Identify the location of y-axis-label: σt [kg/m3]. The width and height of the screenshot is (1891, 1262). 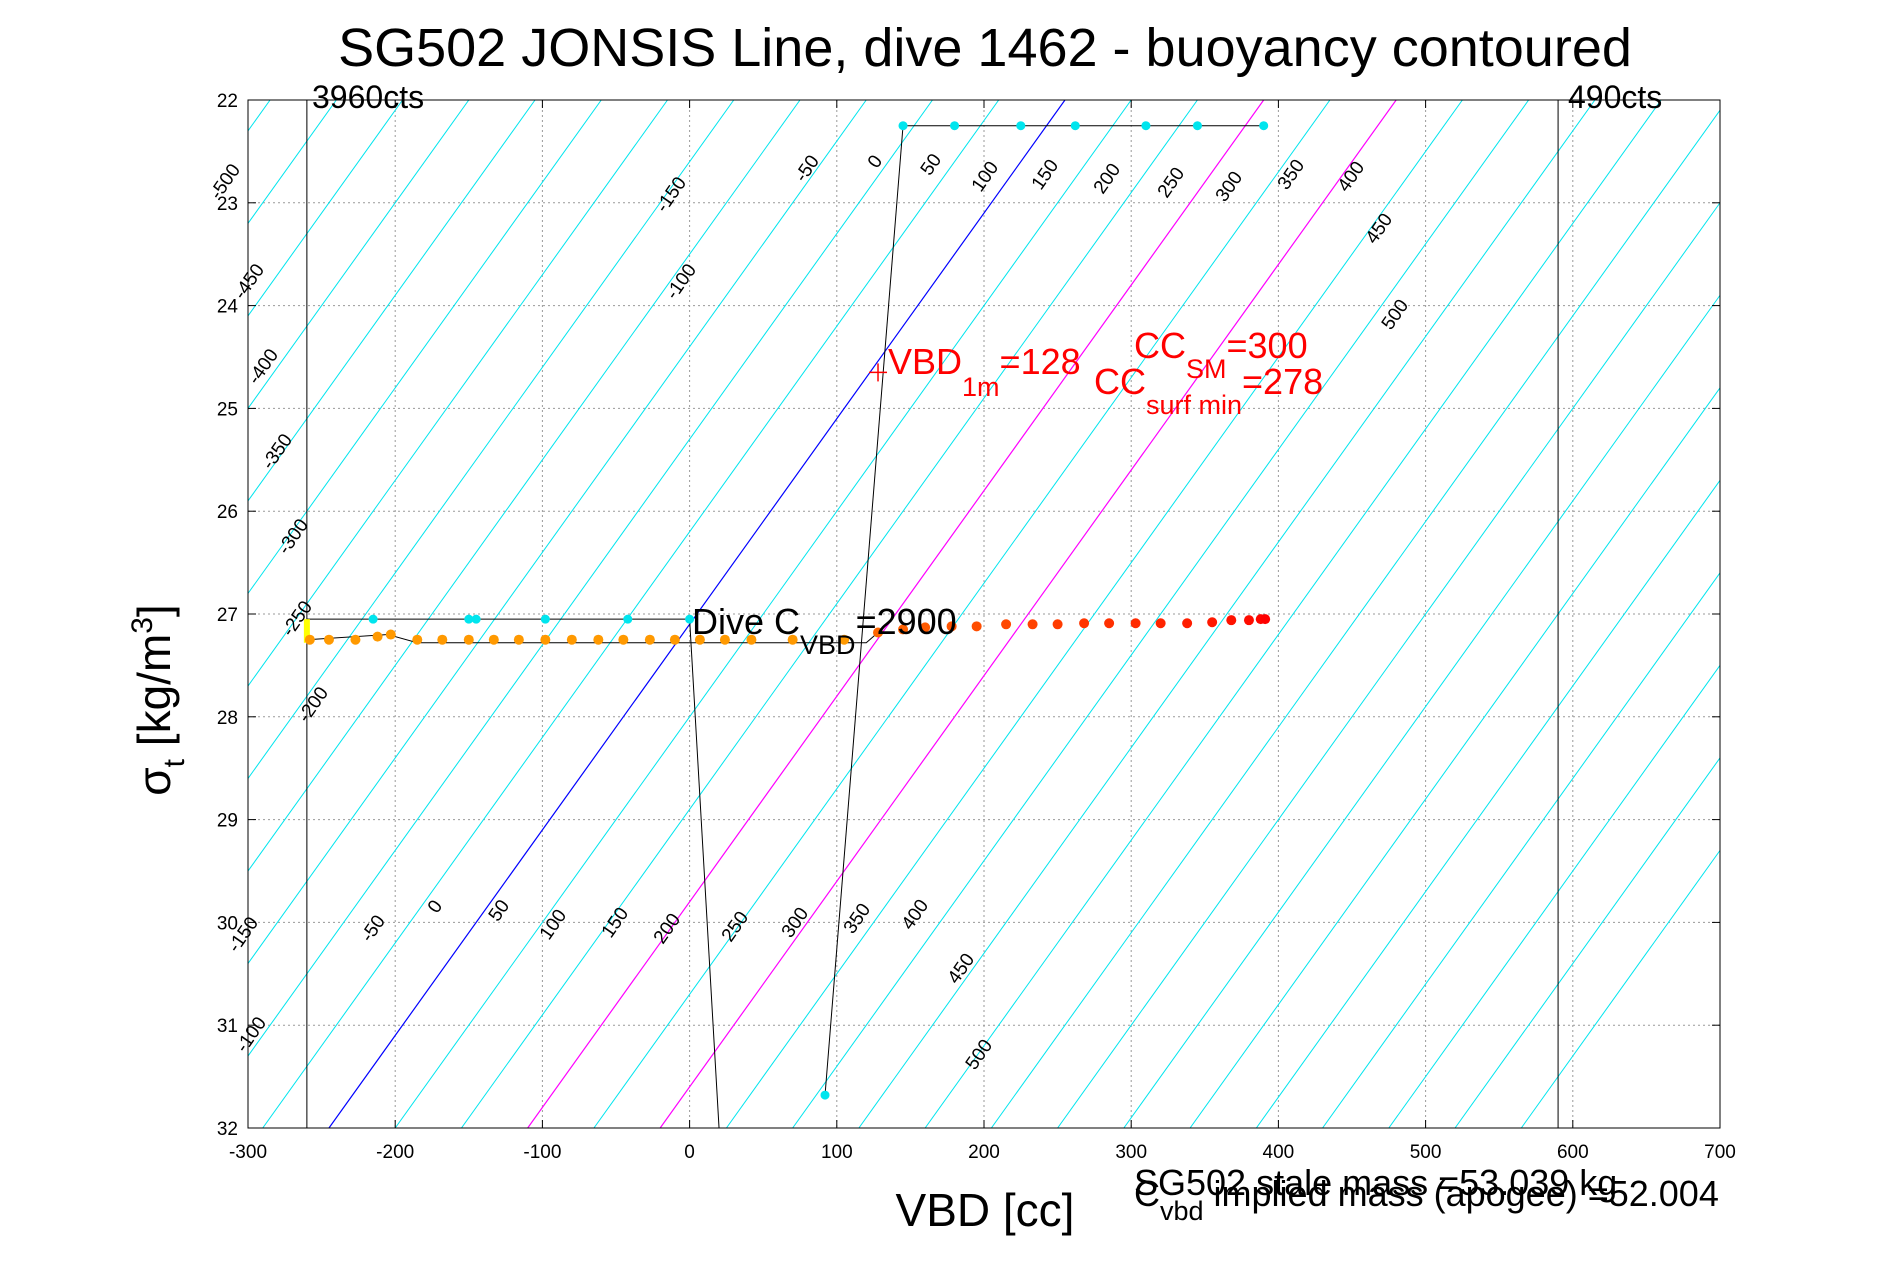
(158, 699).